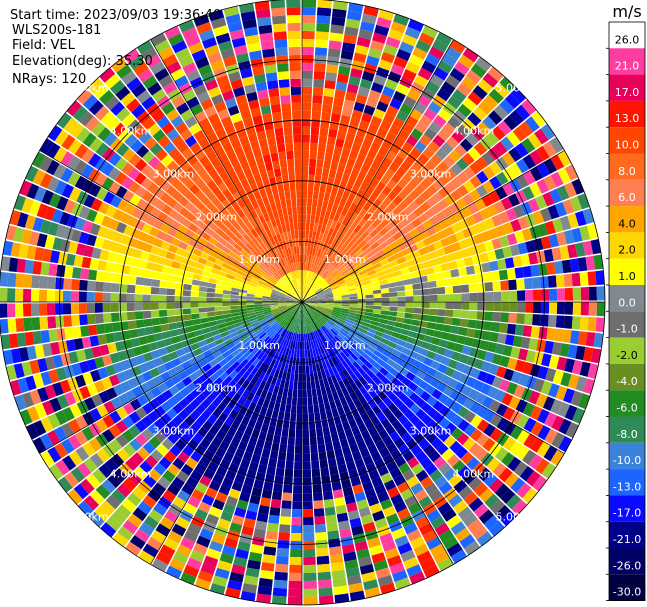 This screenshot has width=647, height=607. What do you see at coordinates (388, 216) in the screenshot?
I see `ring-label: 2.00km` at bounding box center [388, 216].